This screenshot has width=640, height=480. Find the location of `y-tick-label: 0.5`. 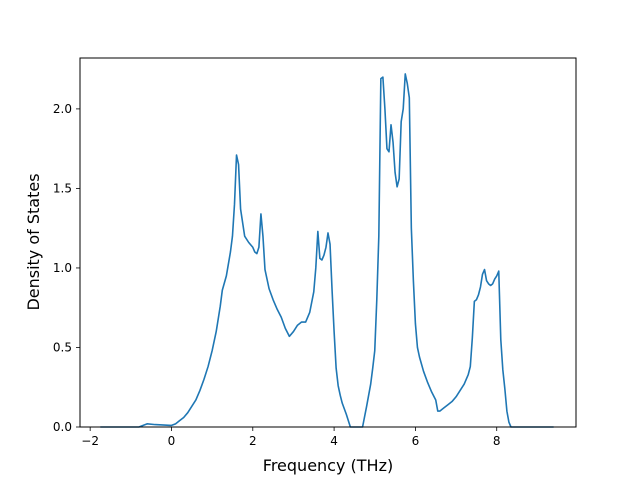

y-tick-label: 0.5 is located at coordinates (62, 347).